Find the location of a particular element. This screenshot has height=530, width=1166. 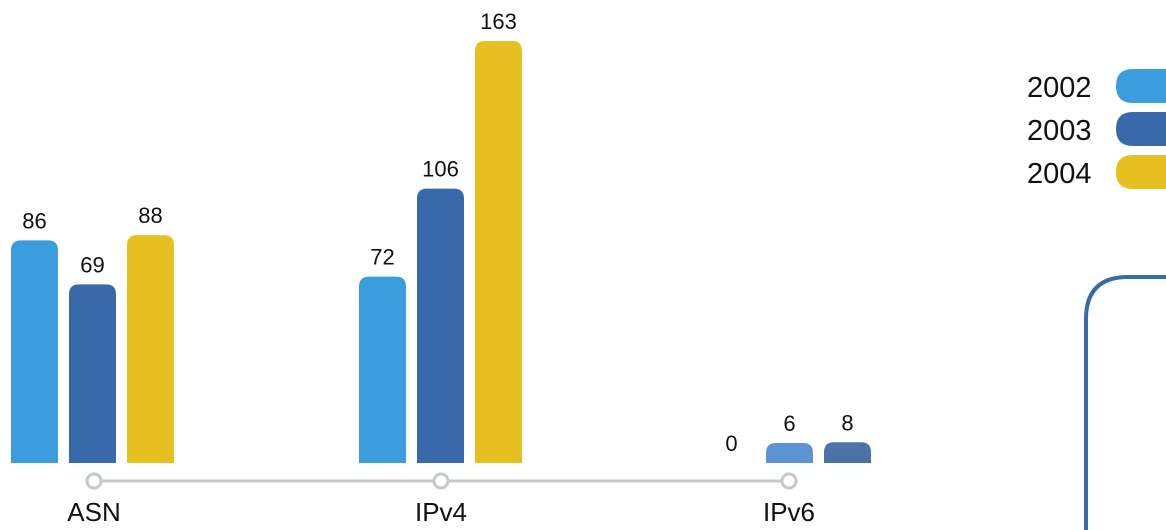

bar-asn-2003 is located at coordinates (92, 373).